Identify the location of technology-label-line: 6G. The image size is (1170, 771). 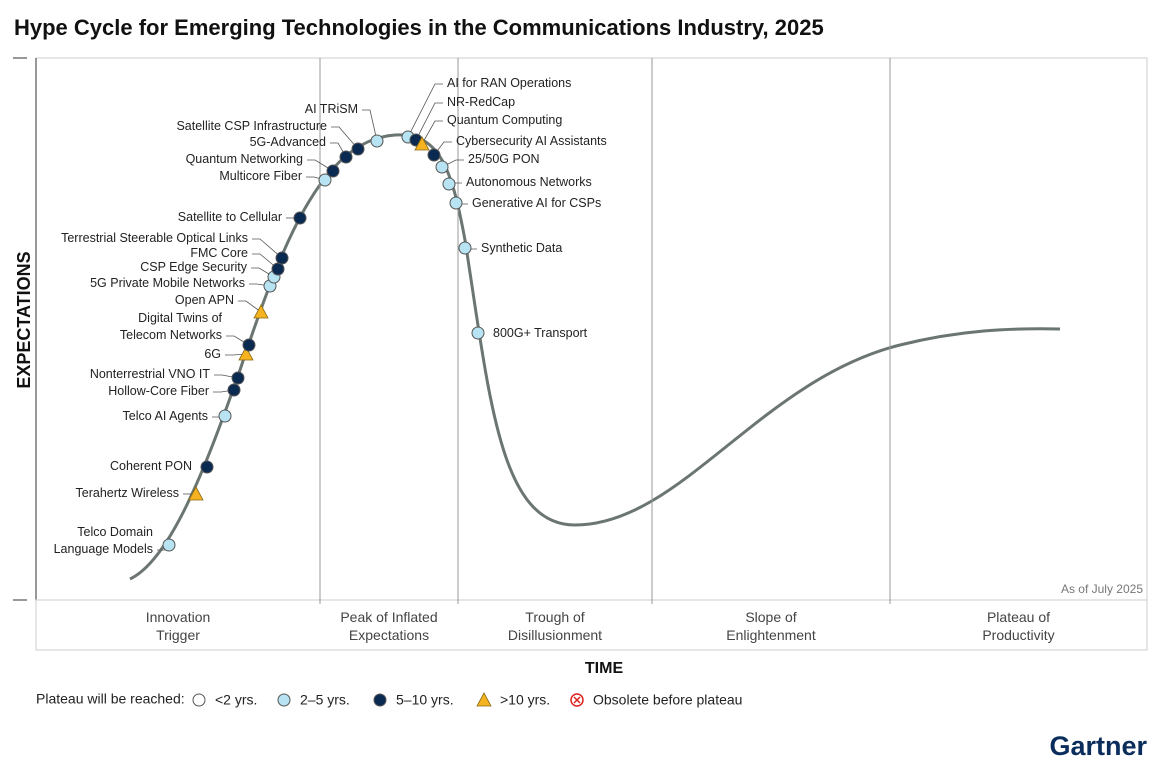
(212, 354).